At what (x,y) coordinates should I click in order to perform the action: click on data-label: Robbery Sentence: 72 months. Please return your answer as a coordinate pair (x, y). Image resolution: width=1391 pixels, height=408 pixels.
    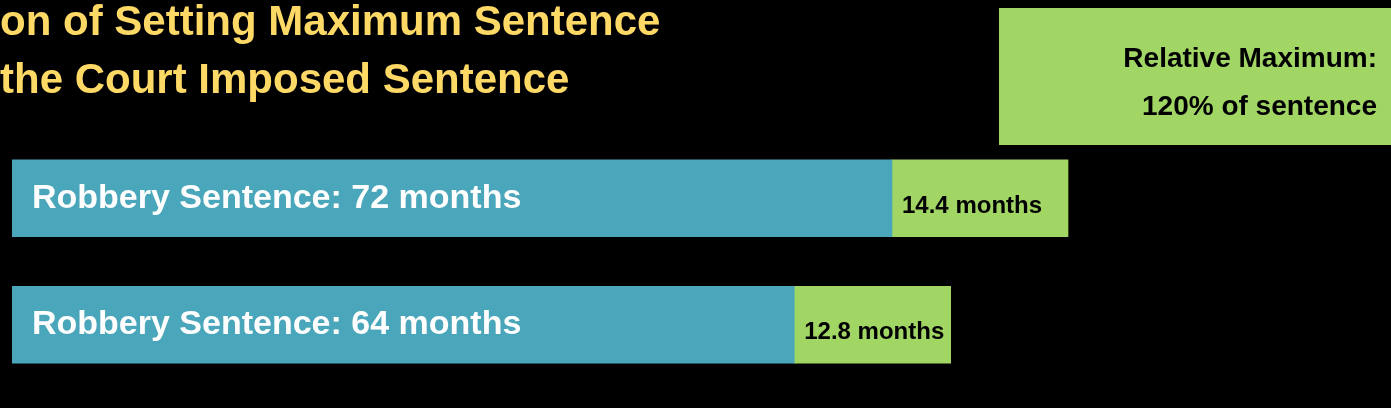
    Looking at the image, I should click on (277, 195).